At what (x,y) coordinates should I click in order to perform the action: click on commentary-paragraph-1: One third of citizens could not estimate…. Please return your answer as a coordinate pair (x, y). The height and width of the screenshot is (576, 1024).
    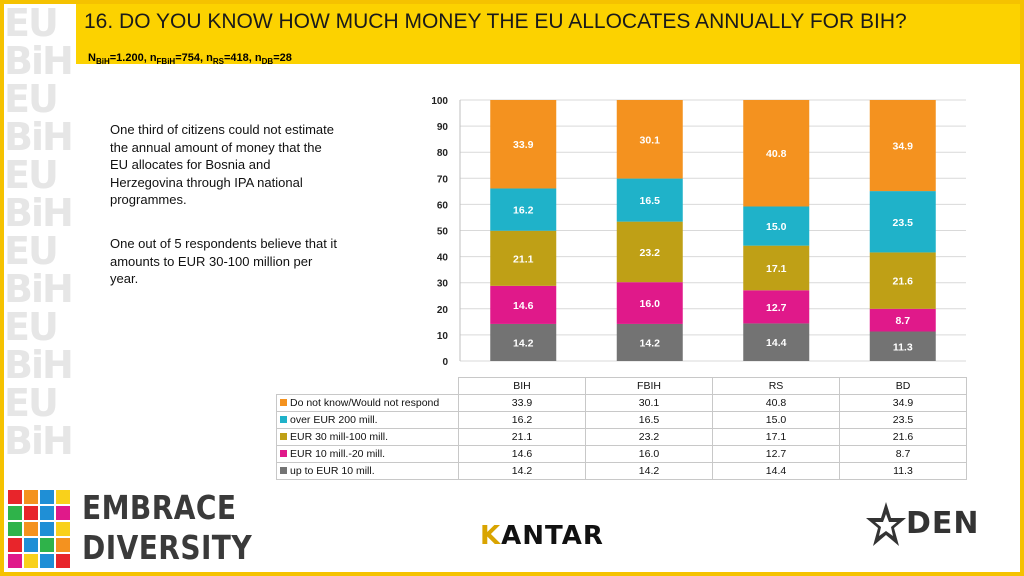
    Looking at the image, I should click on (222, 164).